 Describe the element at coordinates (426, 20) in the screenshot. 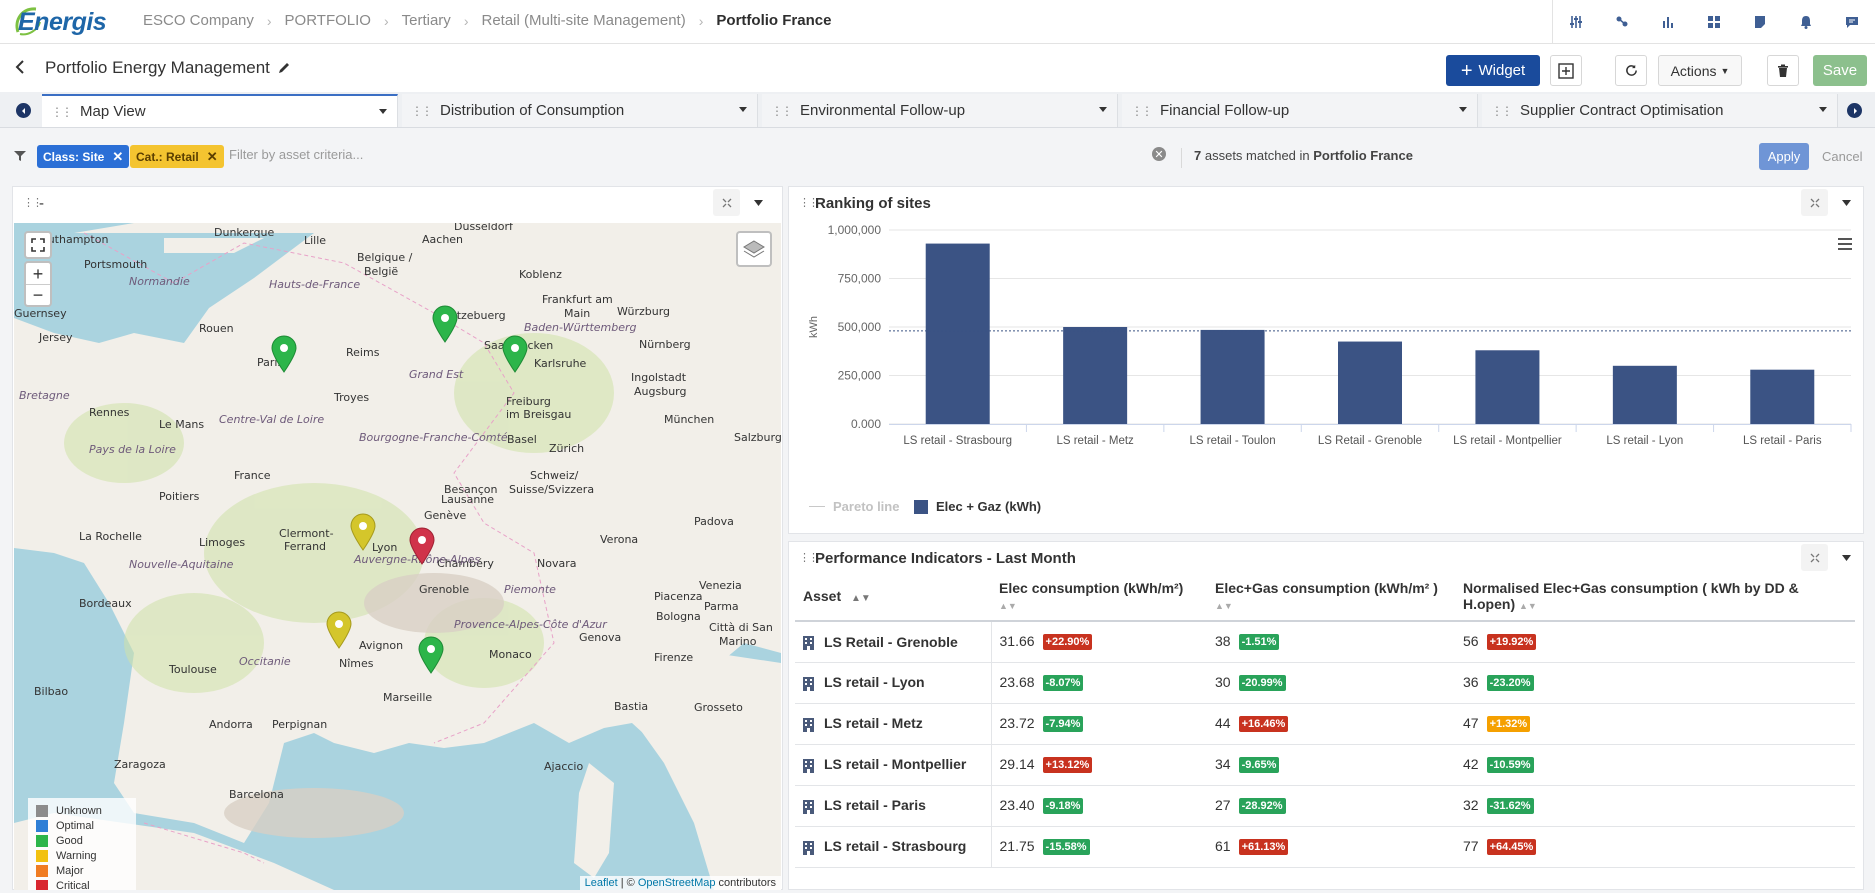

I see `breadcrumb-item: Tertiary` at that location.